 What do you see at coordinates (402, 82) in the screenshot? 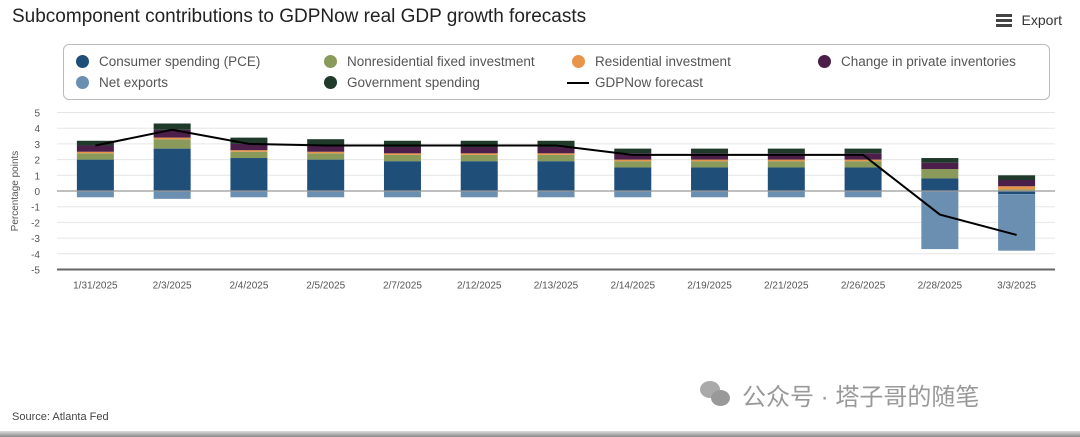
I see `legend-item-government: Government spending` at bounding box center [402, 82].